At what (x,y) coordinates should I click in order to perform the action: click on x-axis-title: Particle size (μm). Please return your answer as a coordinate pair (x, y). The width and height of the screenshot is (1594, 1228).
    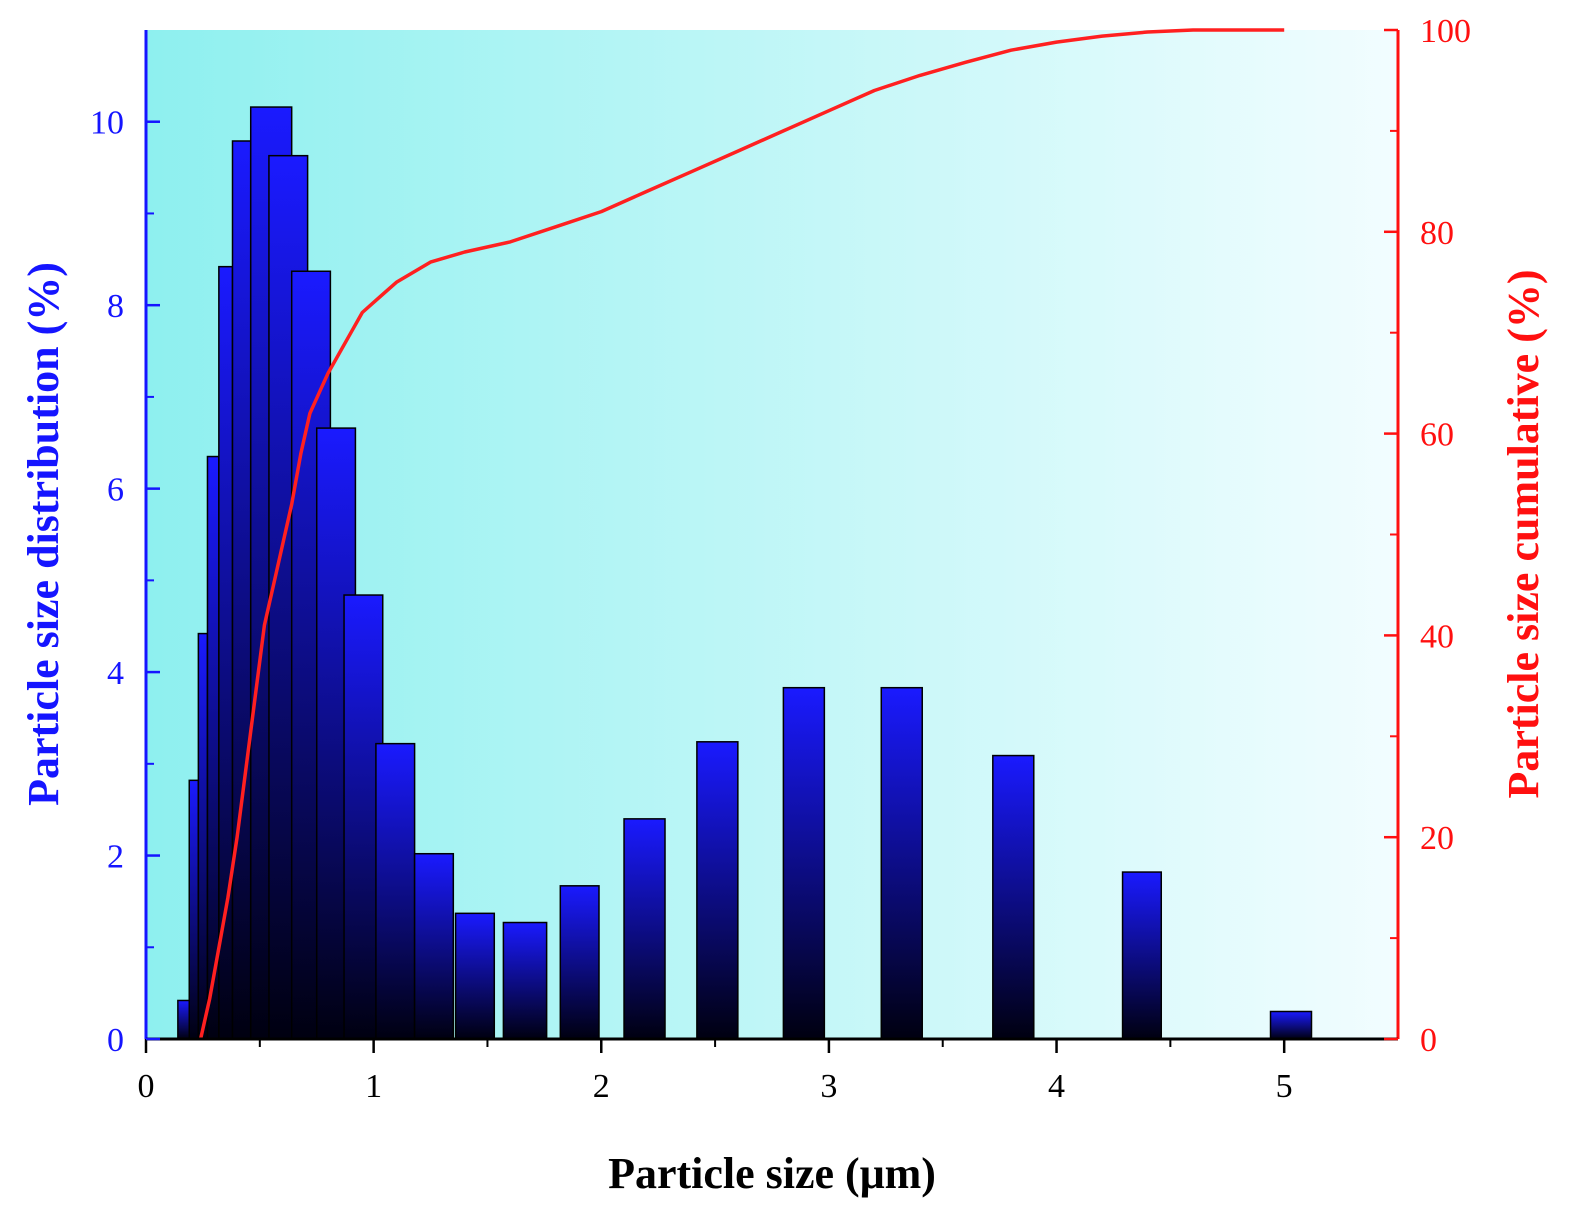
    Looking at the image, I should click on (772, 1173).